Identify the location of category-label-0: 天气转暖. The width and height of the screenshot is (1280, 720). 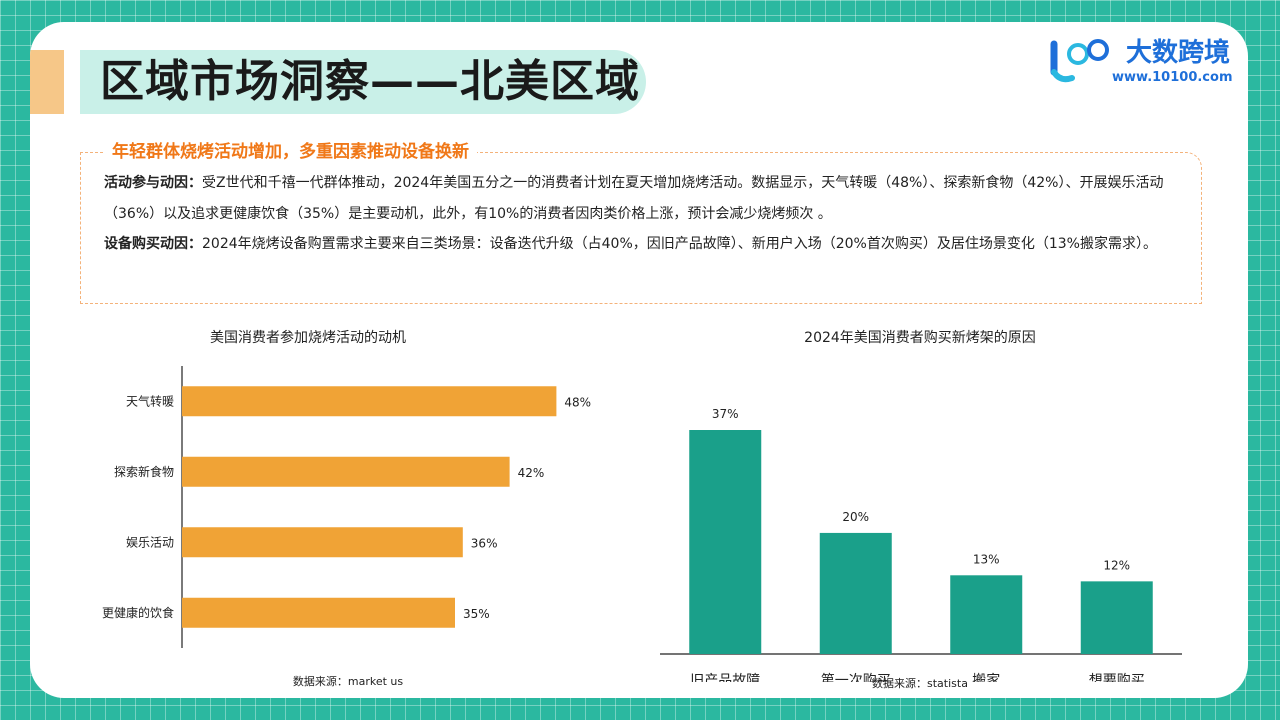
(150, 400).